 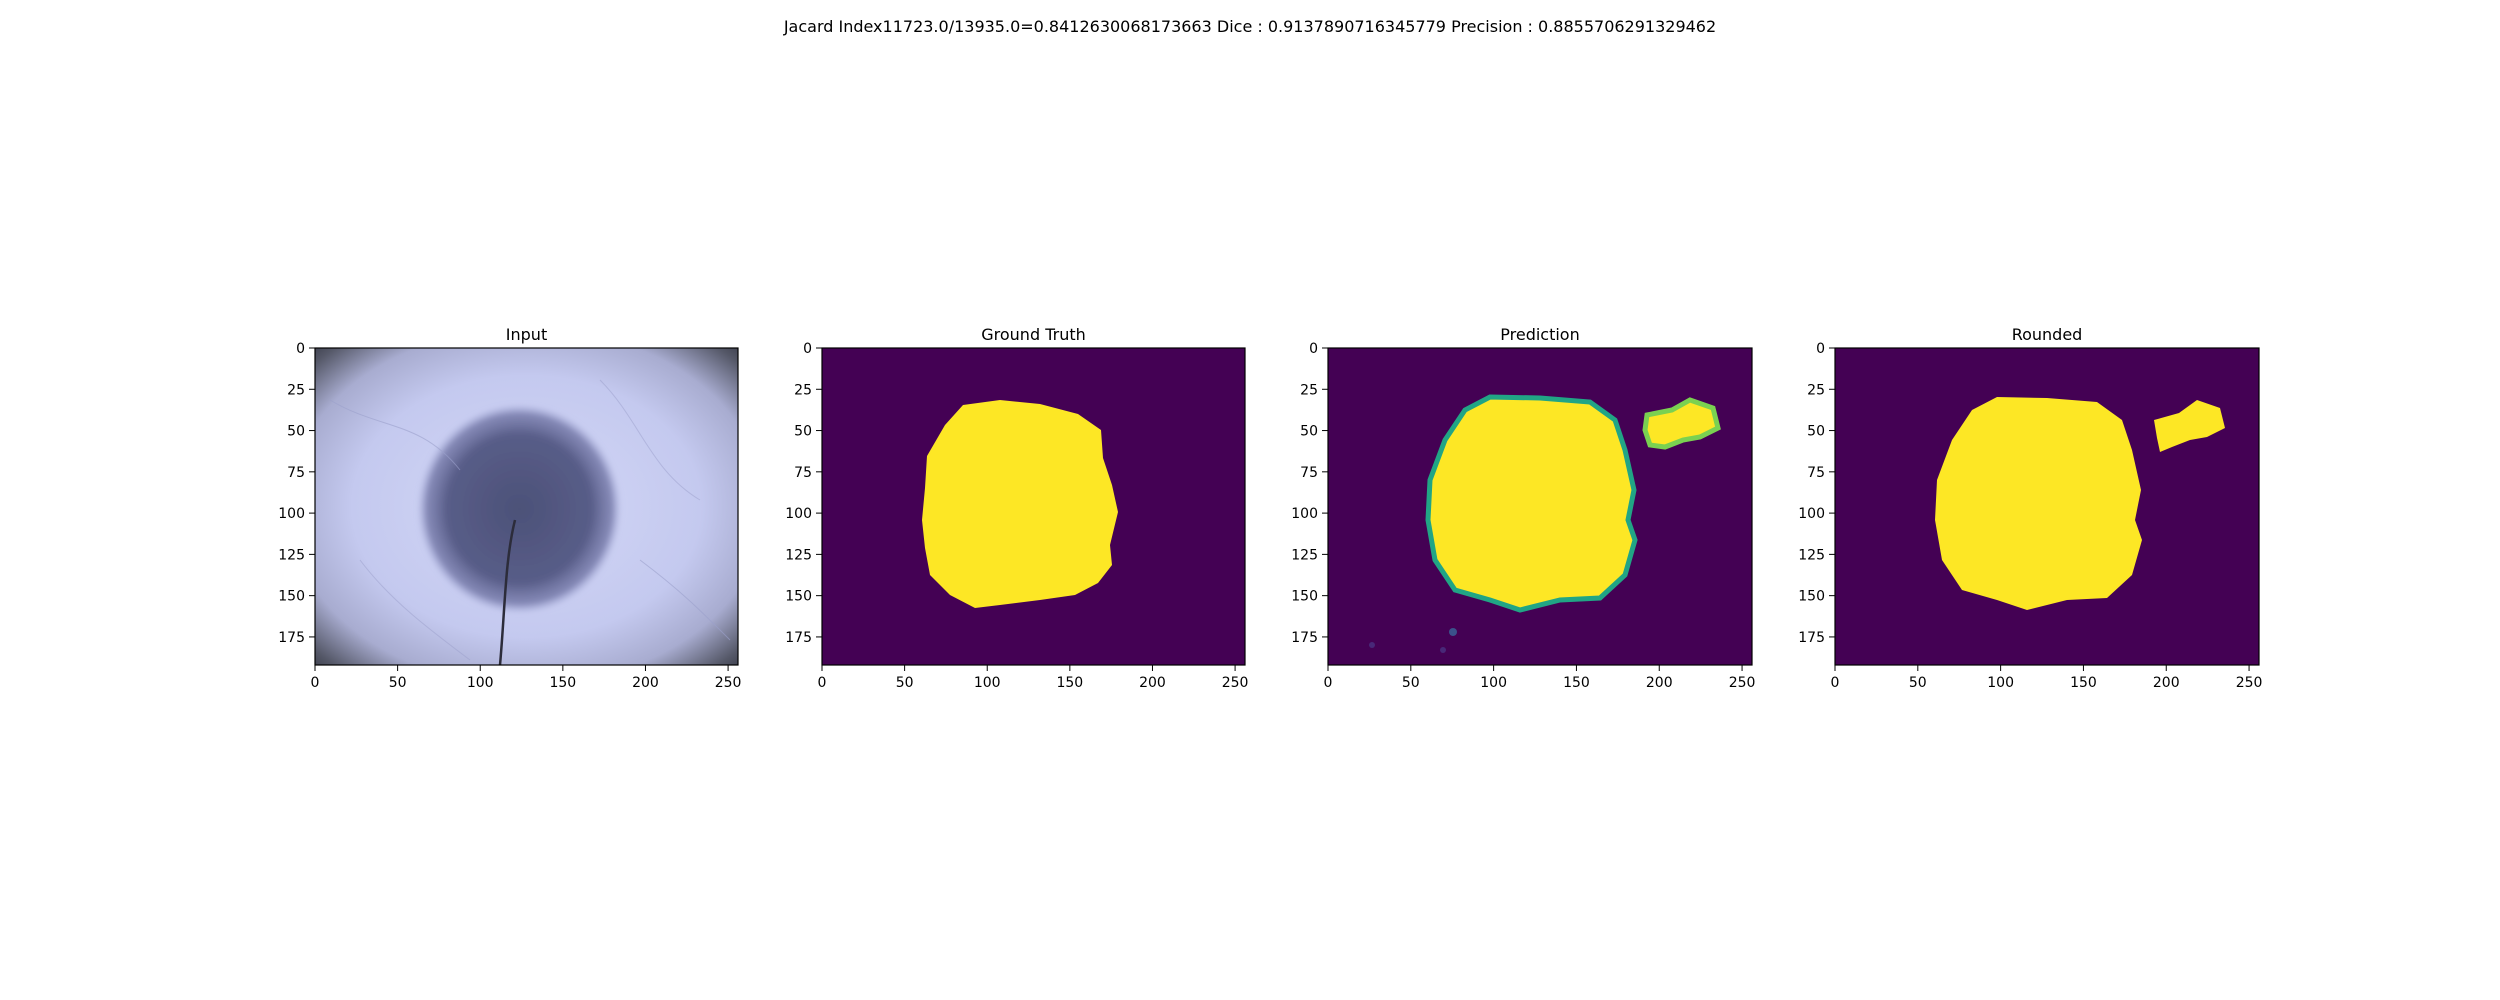 I want to click on lesion-mask-region, so click(x=1020, y=504).